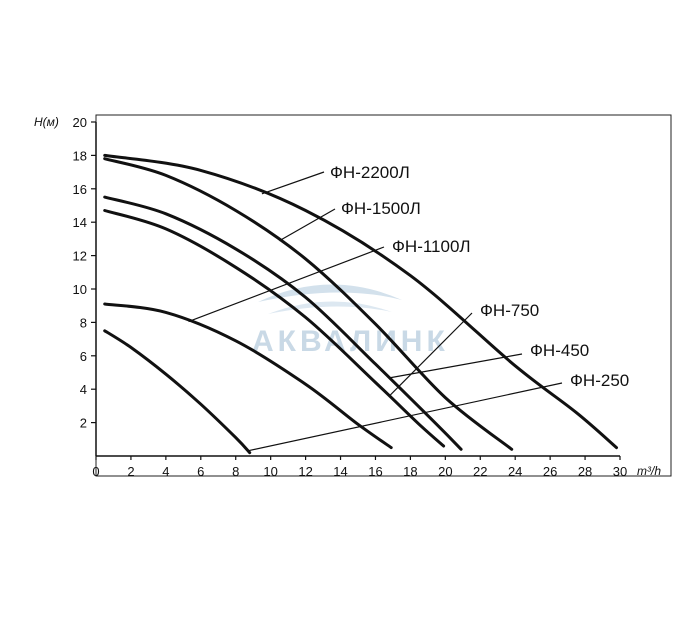 This screenshot has width=700, height=636. I want to click on x-tick-label: 2, so click(130, 471).